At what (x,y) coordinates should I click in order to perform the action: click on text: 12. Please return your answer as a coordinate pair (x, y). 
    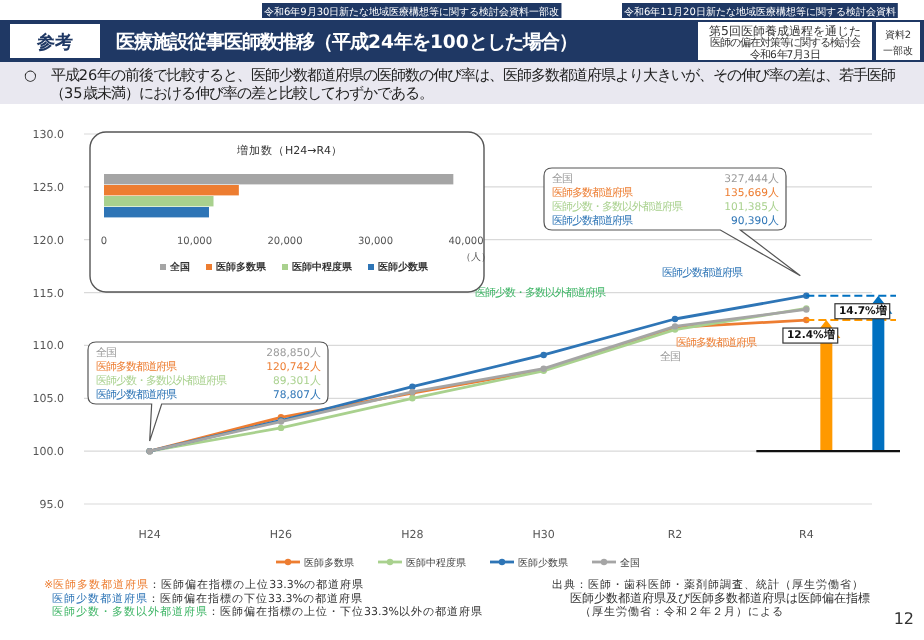
    Looking at the image, I should click on (903, 619).